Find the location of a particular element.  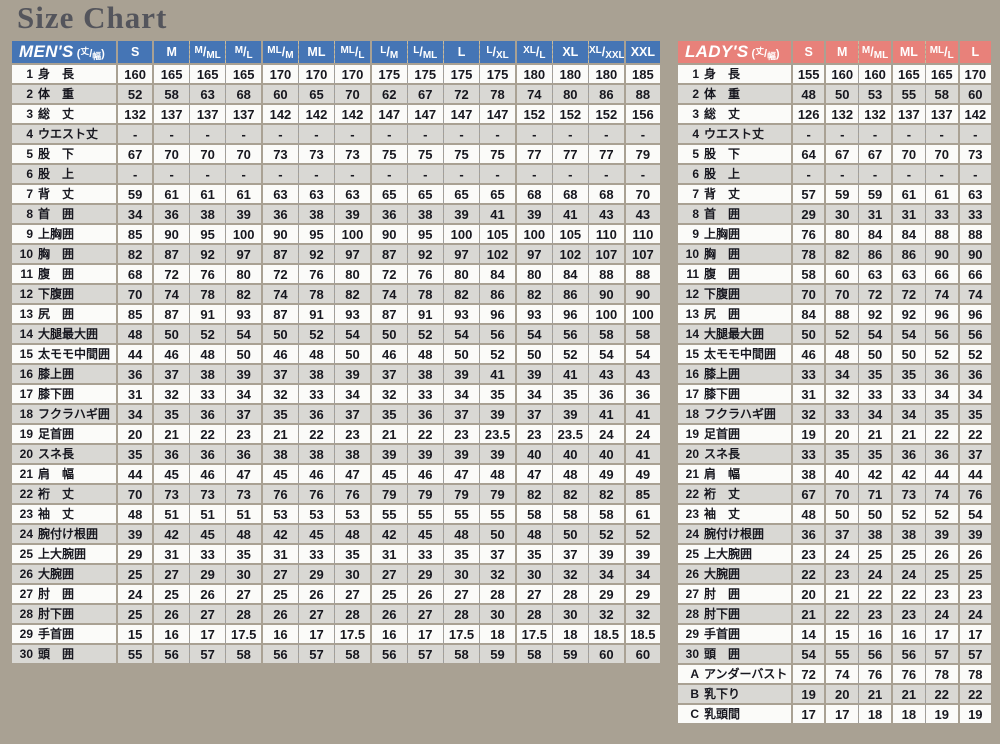

row-label: 27 肘 囲 is located at coordinates (734, 595).